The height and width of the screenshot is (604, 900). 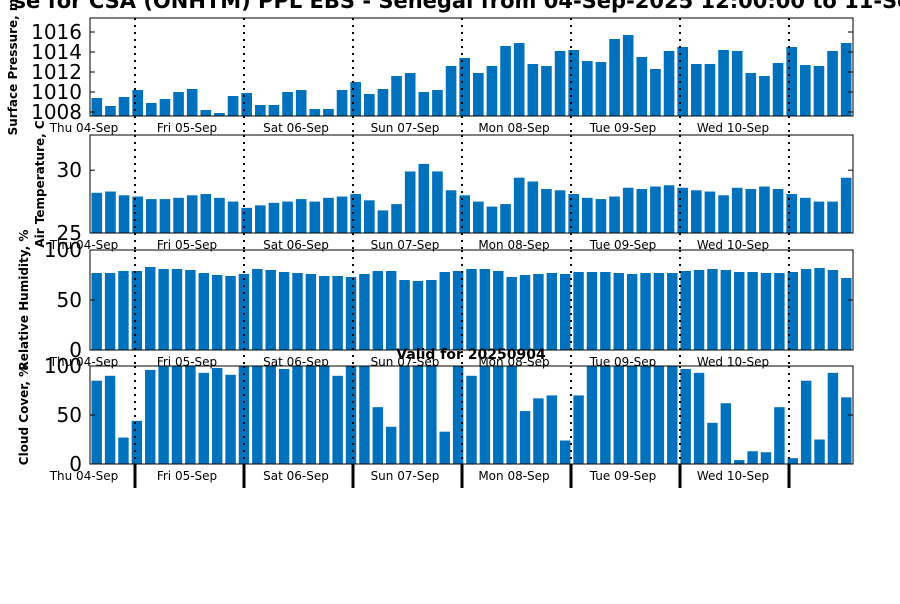 What do you see at coordinates (513, 476) in the screenshot?
I see `x-tick-label: Mon 08-Sep` at bounding box center [513, 476].